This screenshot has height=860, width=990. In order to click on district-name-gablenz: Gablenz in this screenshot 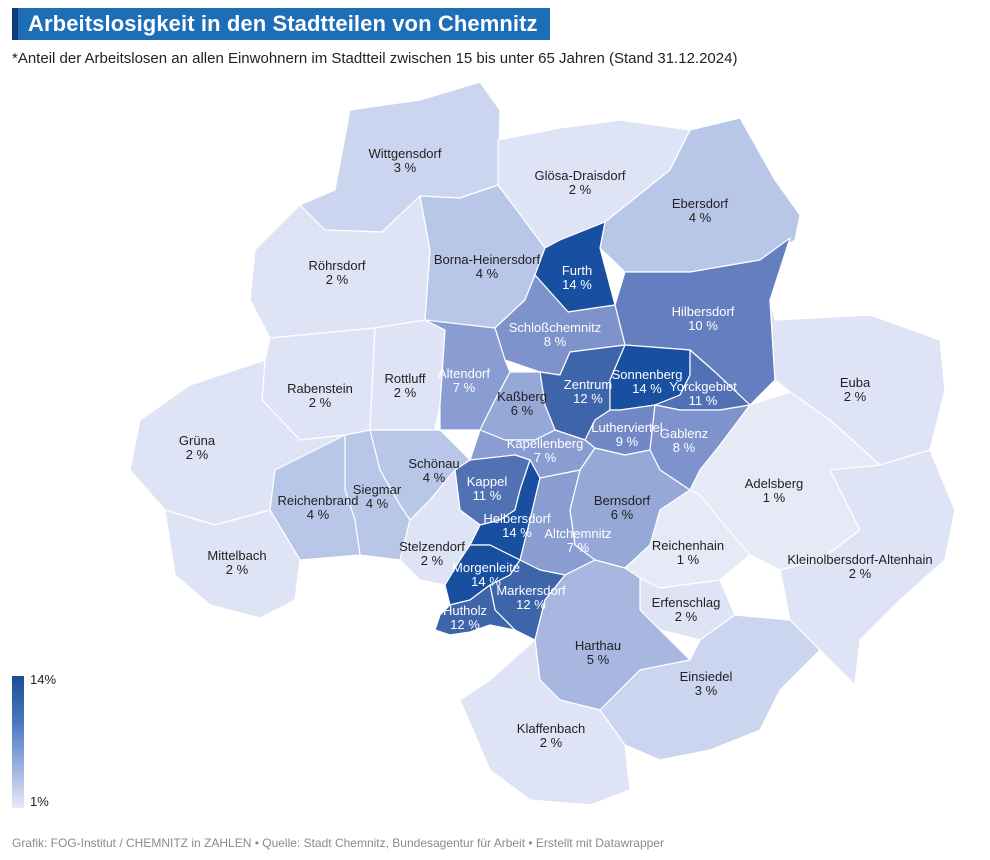, I will do `click(684, 433)`.